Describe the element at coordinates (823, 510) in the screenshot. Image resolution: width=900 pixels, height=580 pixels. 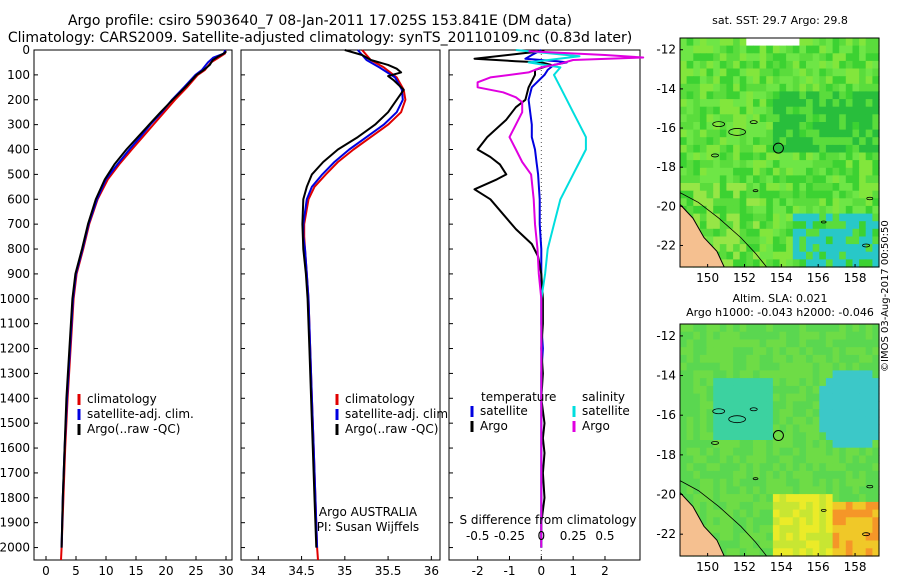
I see `reef-outline` at that location.